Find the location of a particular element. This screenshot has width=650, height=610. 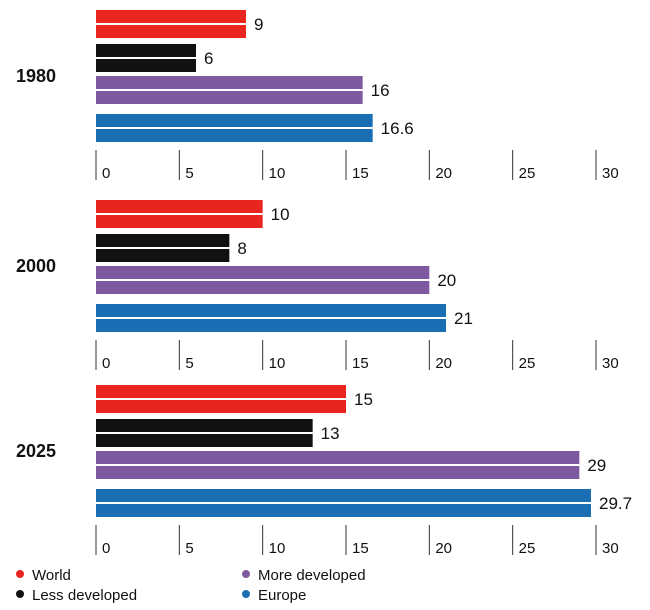

tick-label-2000-10: 10 is located at coordinates (277, 363).